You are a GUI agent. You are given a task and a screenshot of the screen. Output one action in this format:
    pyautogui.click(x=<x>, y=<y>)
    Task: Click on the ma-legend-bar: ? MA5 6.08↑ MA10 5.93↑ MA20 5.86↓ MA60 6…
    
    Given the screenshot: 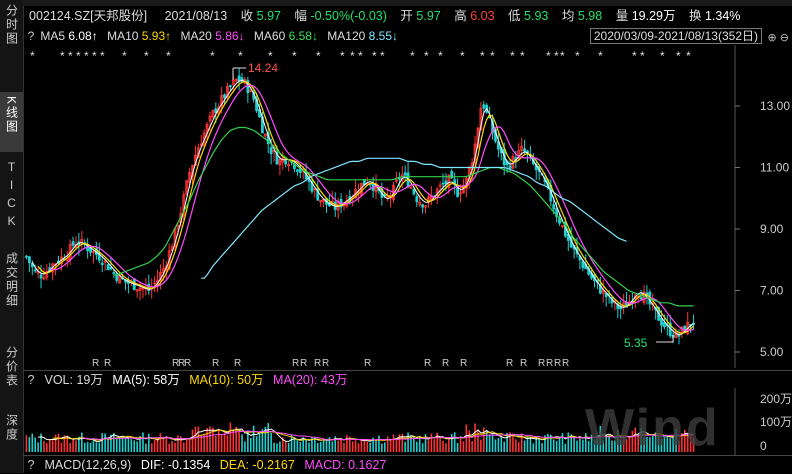 What is the action you would take?
    pyautogui.click(x=407, y=36)
    